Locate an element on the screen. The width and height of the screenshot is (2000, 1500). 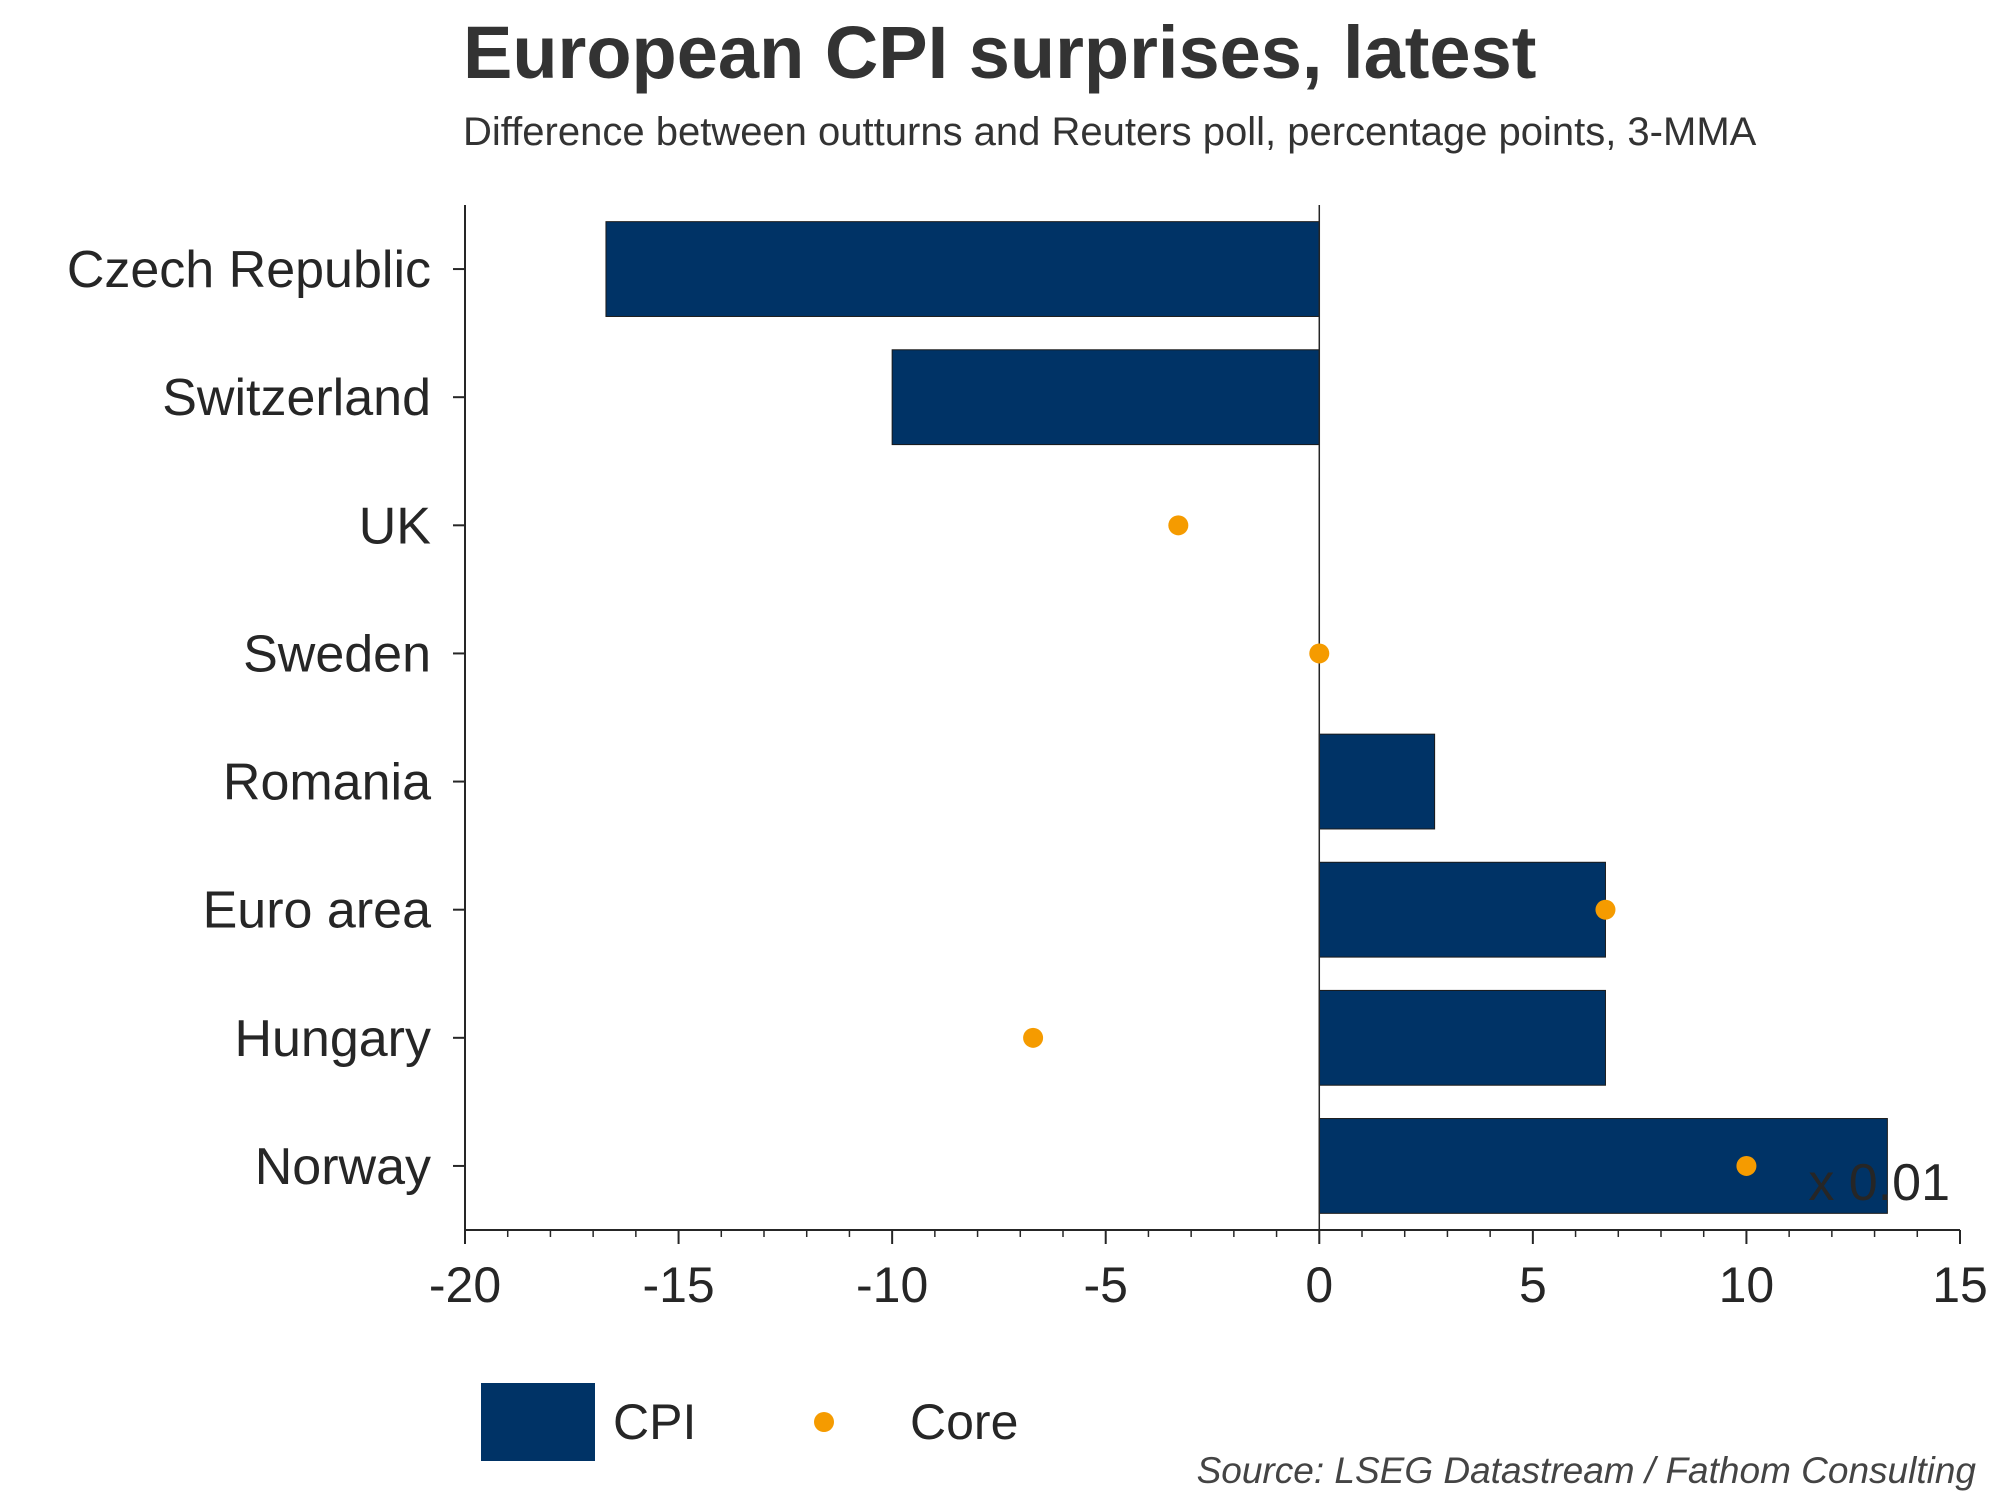
bar-cpi-romania is located at coordinates (1377, 781).